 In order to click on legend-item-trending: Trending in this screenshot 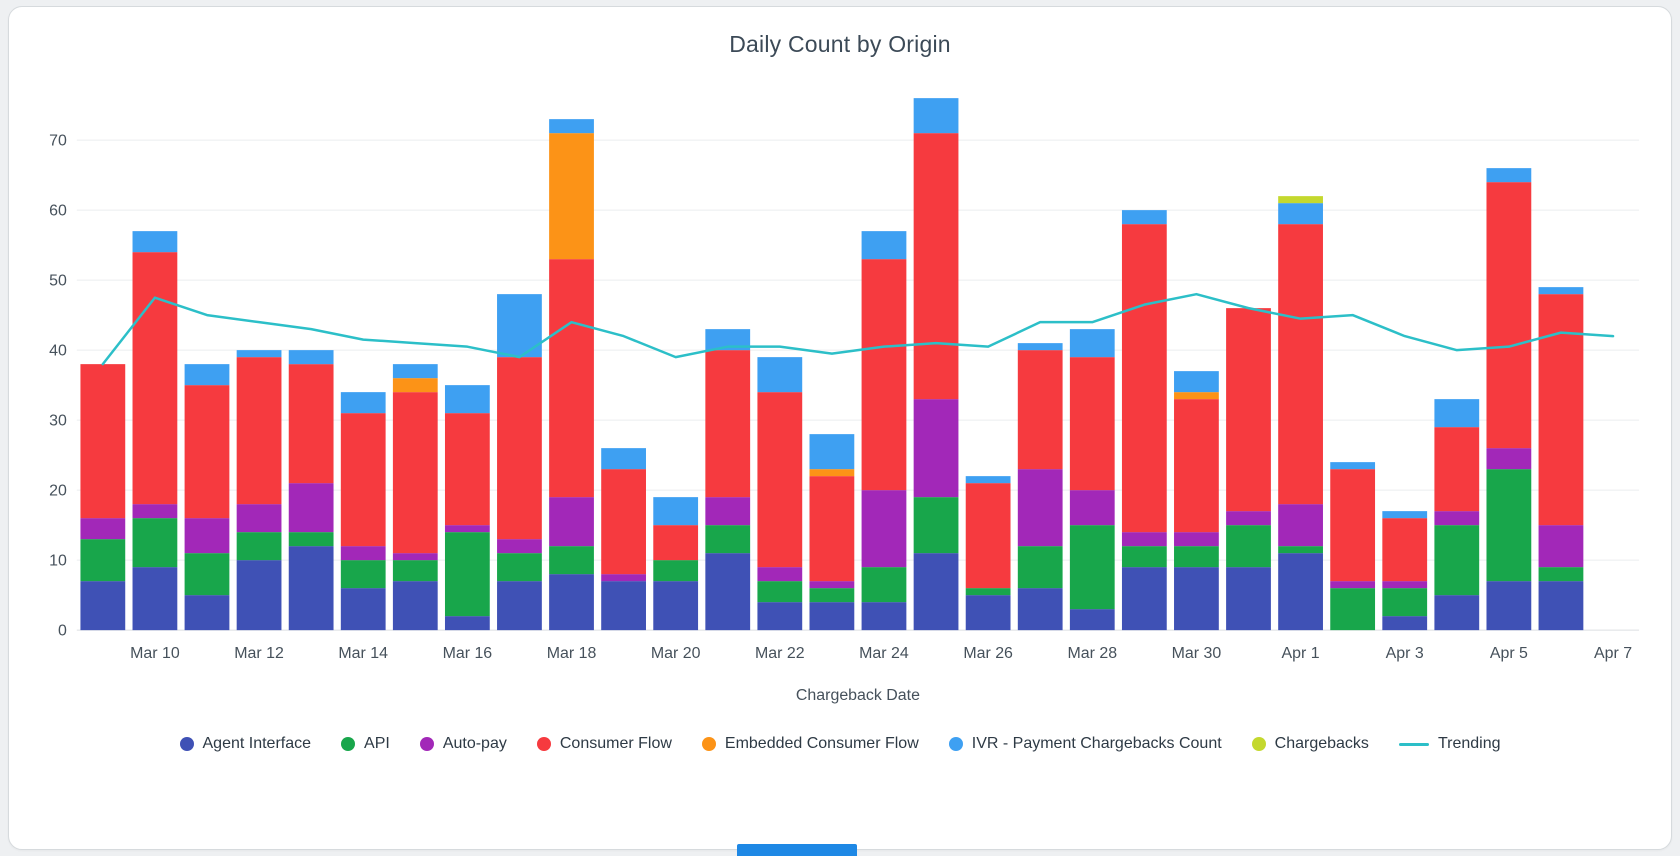, I will do `click(1449, 744)`.